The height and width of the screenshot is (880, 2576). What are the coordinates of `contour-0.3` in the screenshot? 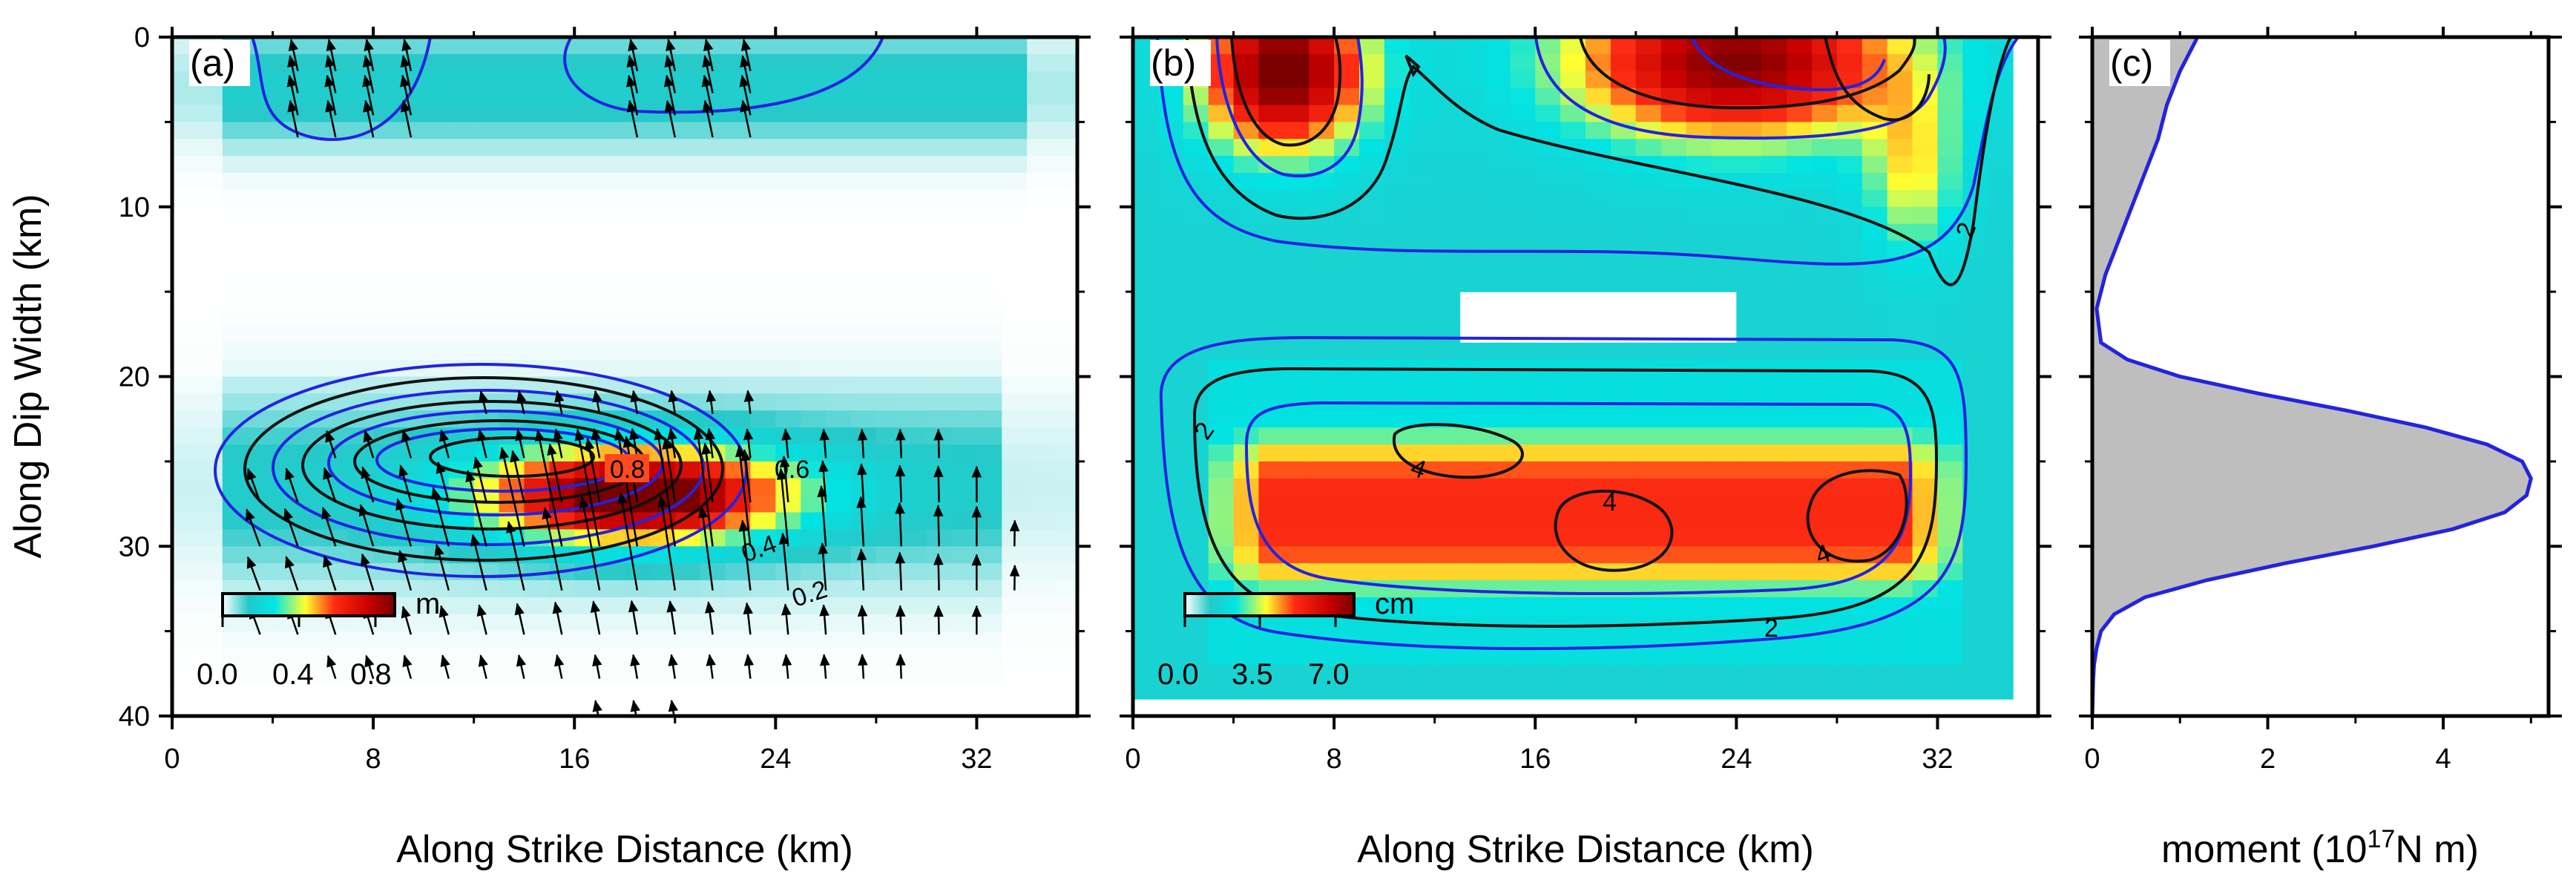 It's located at (488, 467).